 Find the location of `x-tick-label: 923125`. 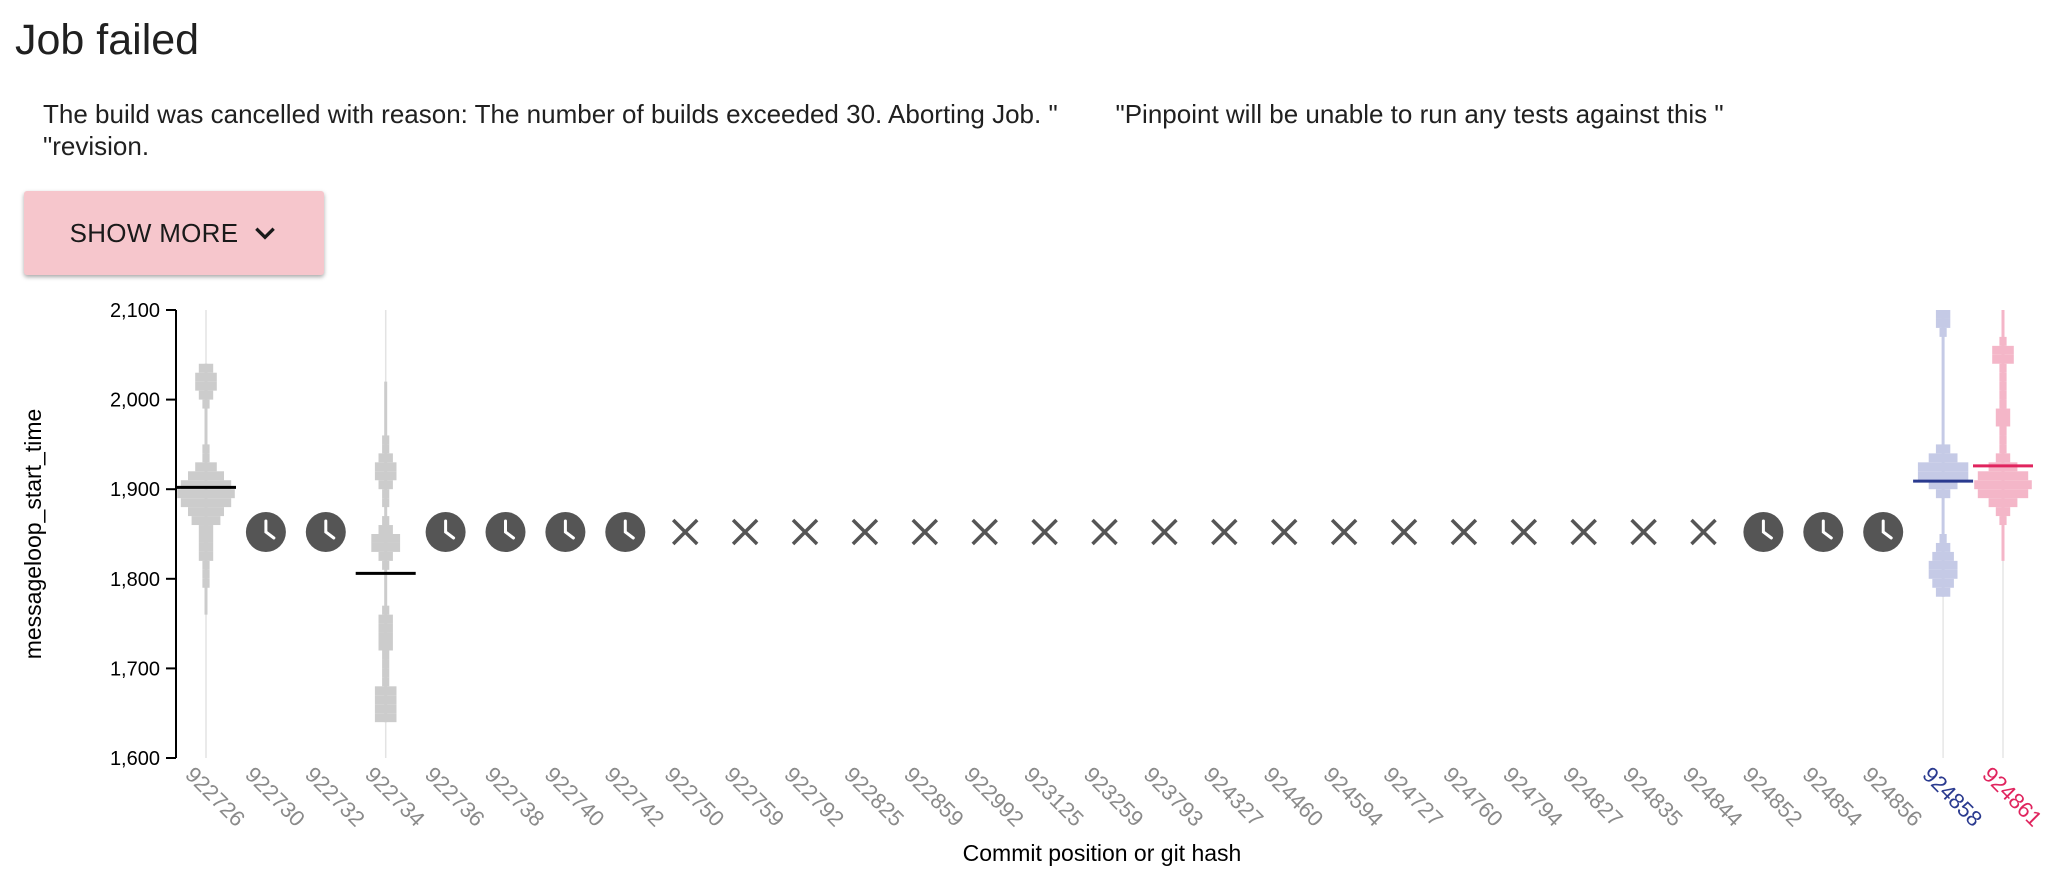

x-tick-label: 923125 is located at coordinates (1054, 797).